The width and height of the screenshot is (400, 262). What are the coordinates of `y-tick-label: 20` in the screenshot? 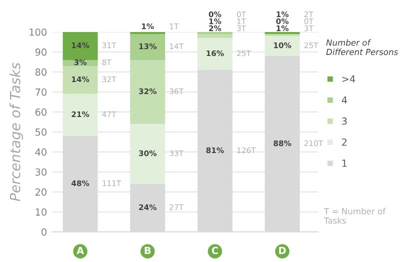 It's located at (40, 192).